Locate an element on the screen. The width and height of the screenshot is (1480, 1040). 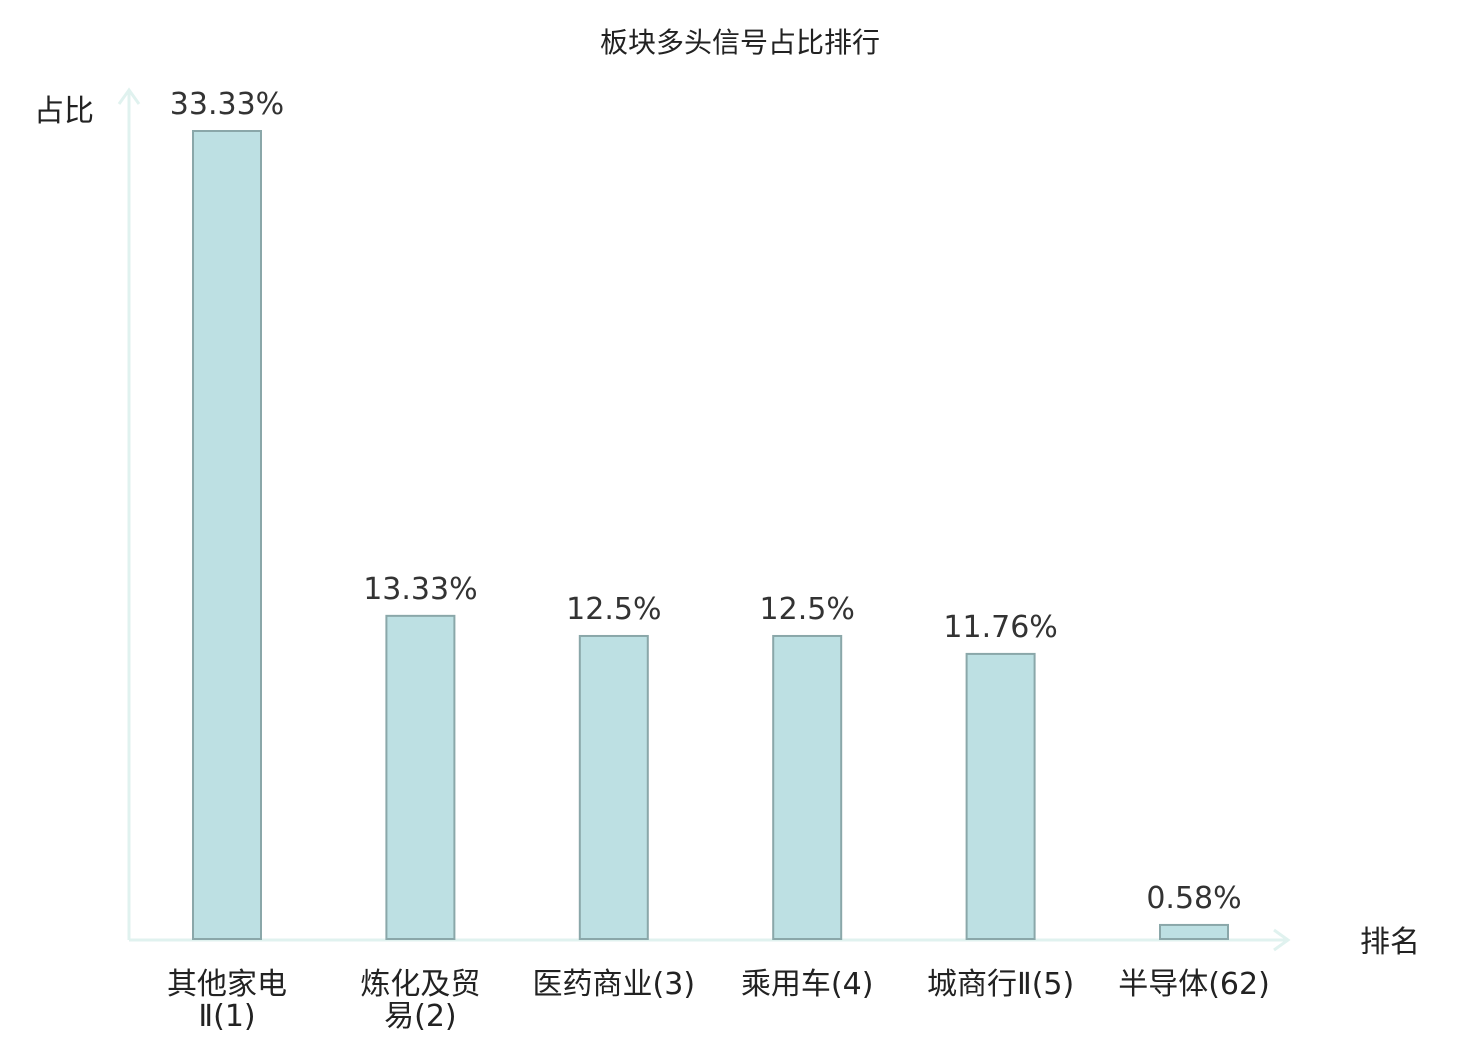
value-label-1: 33.33% is located at coordinates (227, 104).